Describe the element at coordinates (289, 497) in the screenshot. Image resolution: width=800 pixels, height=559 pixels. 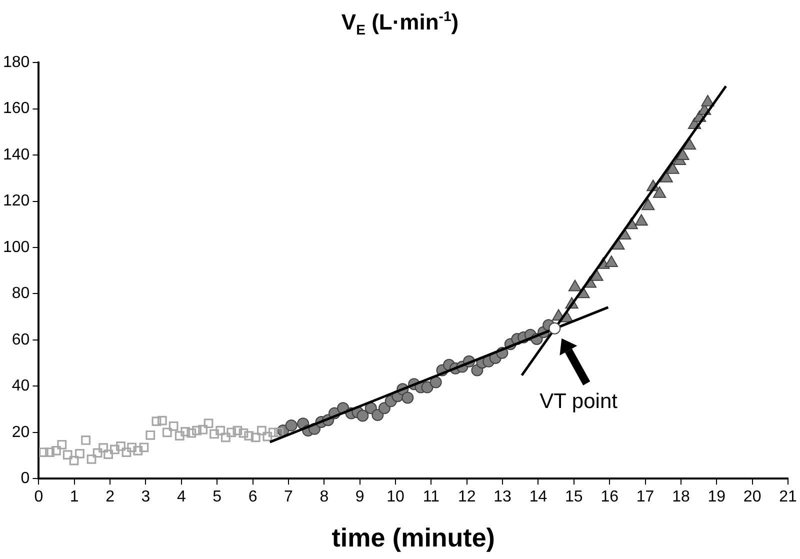
I see `x-tick-label: 7` at that location.